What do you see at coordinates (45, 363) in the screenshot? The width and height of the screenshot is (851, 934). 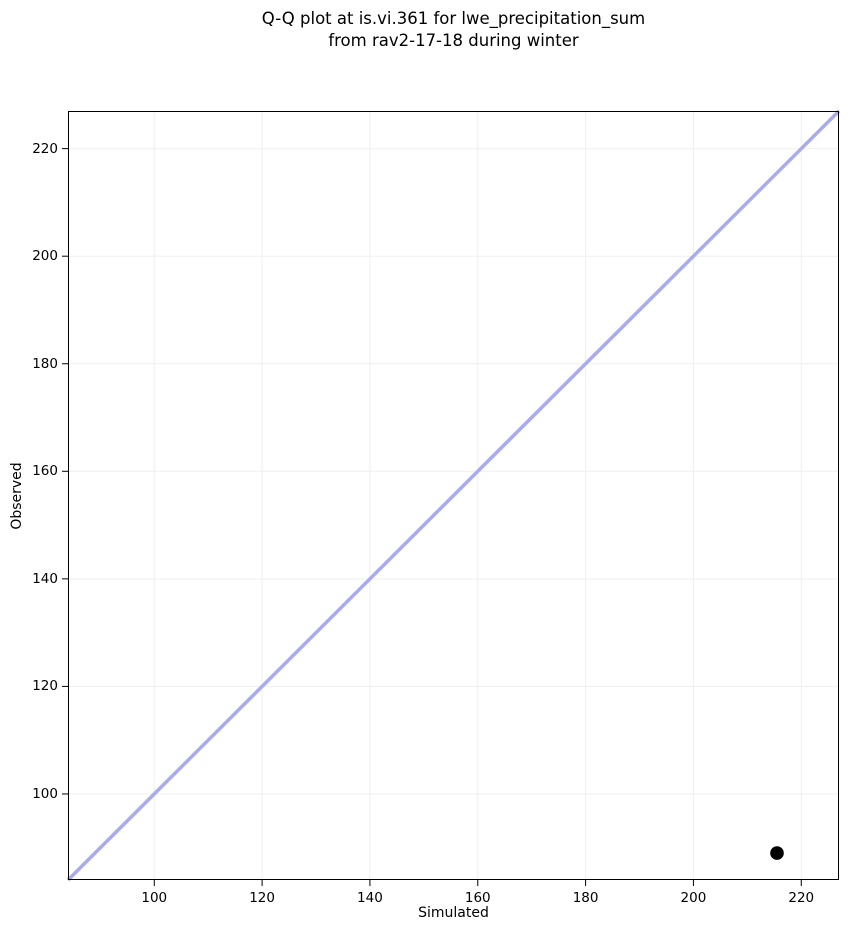 I see `y-tick-label: 180` at bounding box center [45, 363].